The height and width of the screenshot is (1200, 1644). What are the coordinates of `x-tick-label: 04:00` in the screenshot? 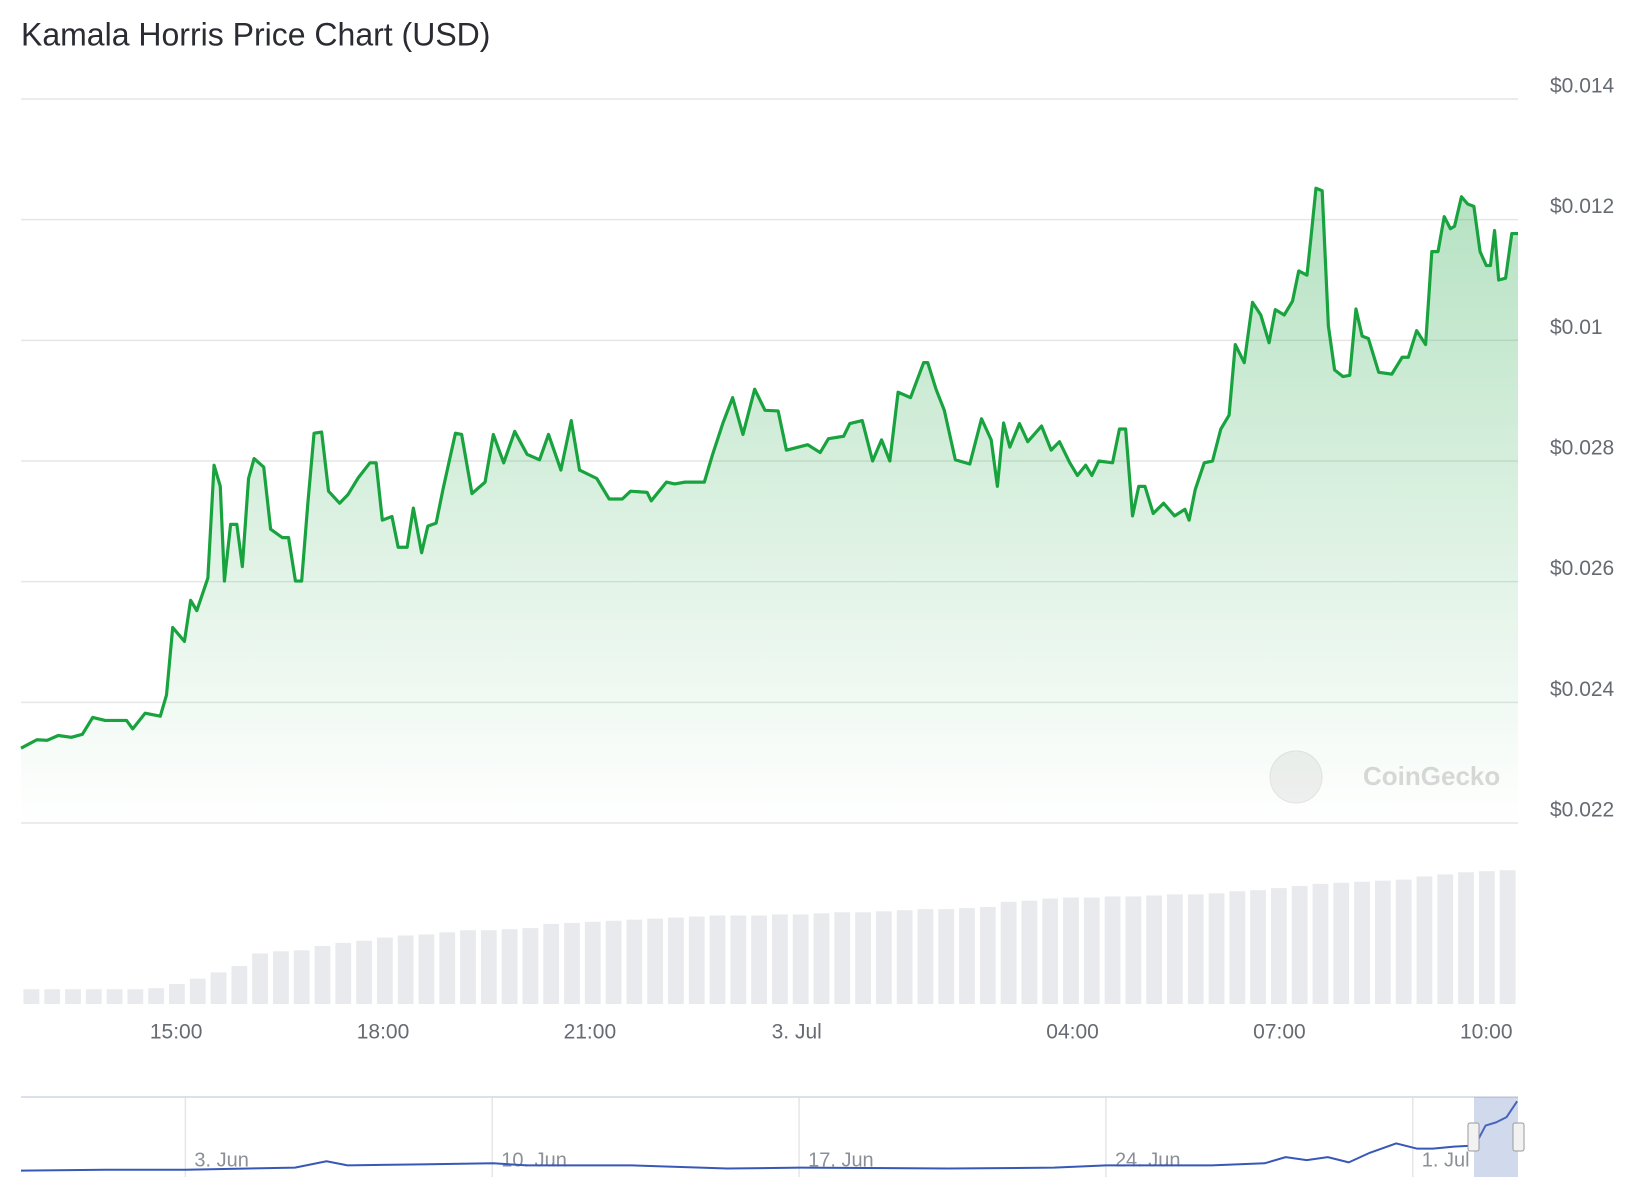 It's located at (1072, 1032).